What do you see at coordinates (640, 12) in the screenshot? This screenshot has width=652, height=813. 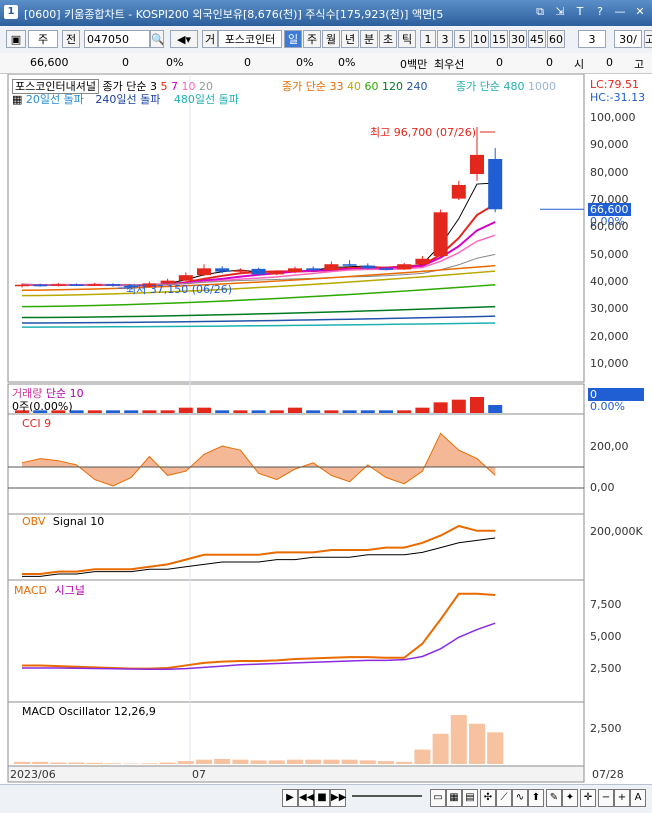 I see `close-icon: ✕` at bounding box center [640, 12].